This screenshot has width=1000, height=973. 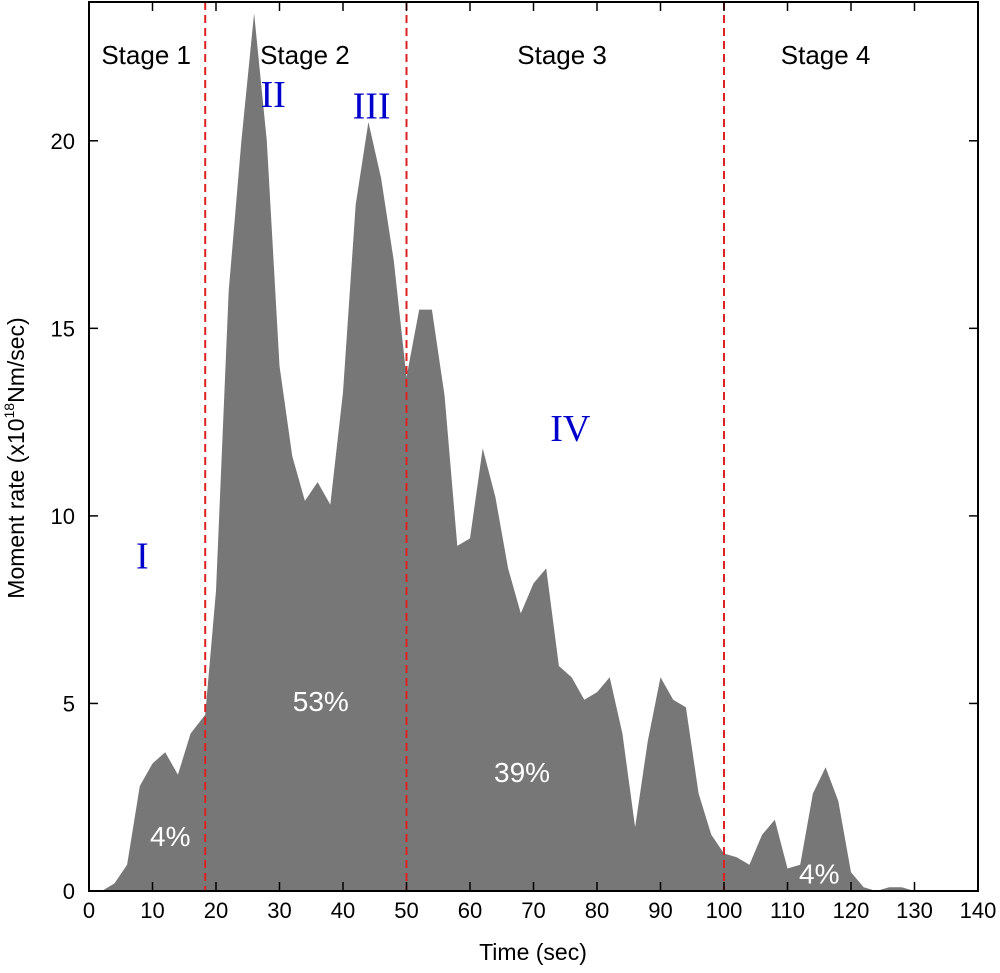 I want to click on y-axis-label: Moment rate (x1018Nm/sec), so click(x=15, y=457).